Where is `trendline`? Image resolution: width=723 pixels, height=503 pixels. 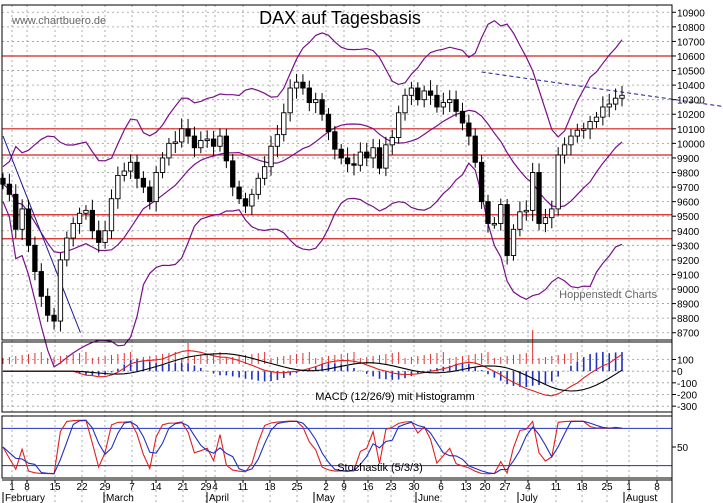 trendline is located at coordinates (41, 234).